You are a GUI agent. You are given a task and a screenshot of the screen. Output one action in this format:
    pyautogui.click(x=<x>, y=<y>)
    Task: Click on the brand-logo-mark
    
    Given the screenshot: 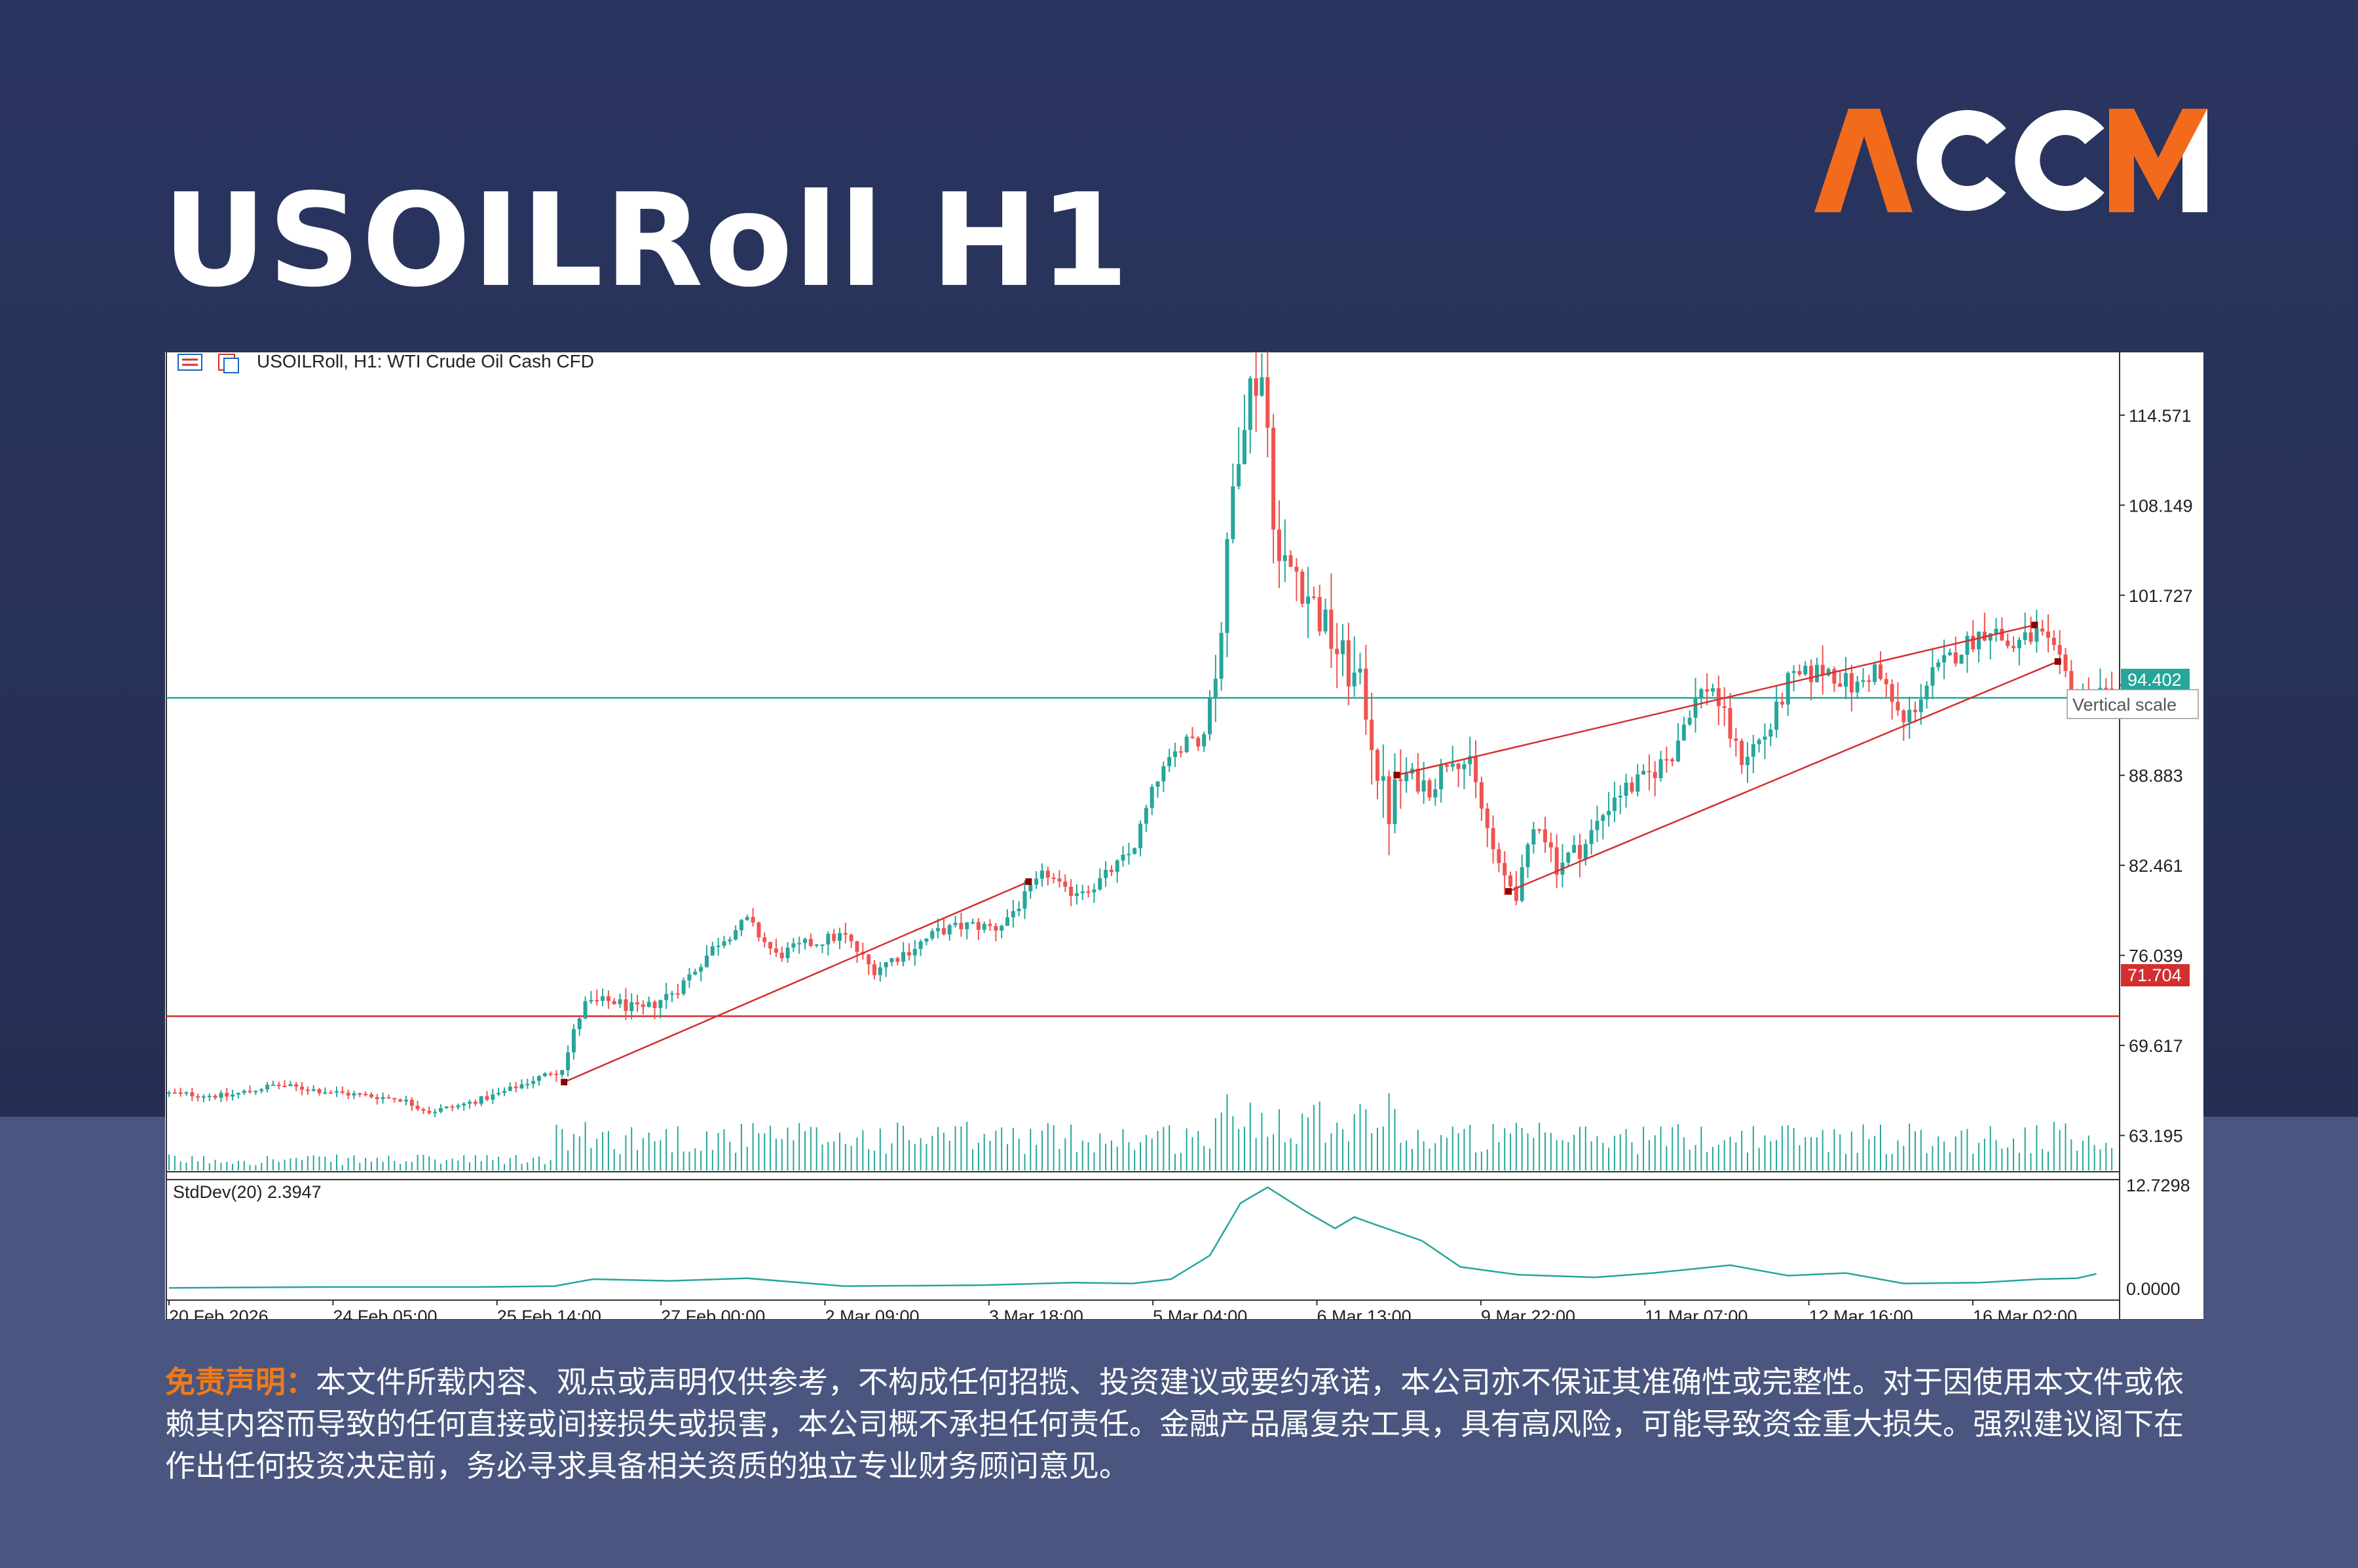 What is the action you would take?
    pyautogui.click(x=2011, y=160)
    